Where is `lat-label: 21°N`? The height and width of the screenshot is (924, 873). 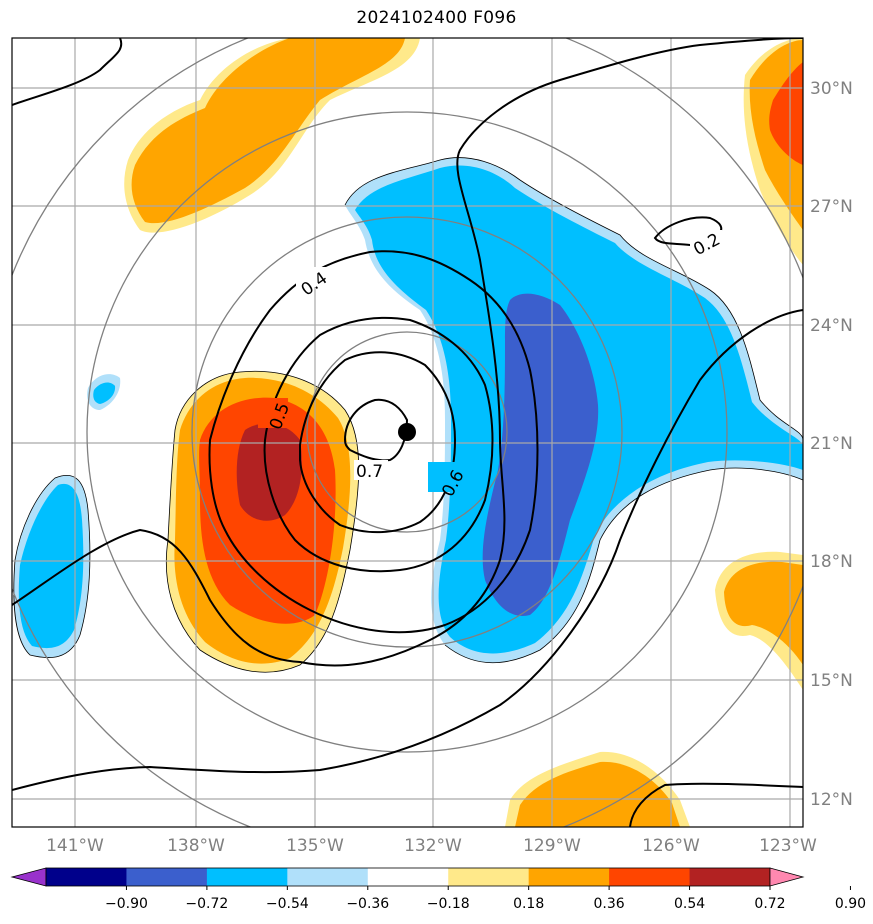 lat-label: 21°N is located at coordinates (831, 444).